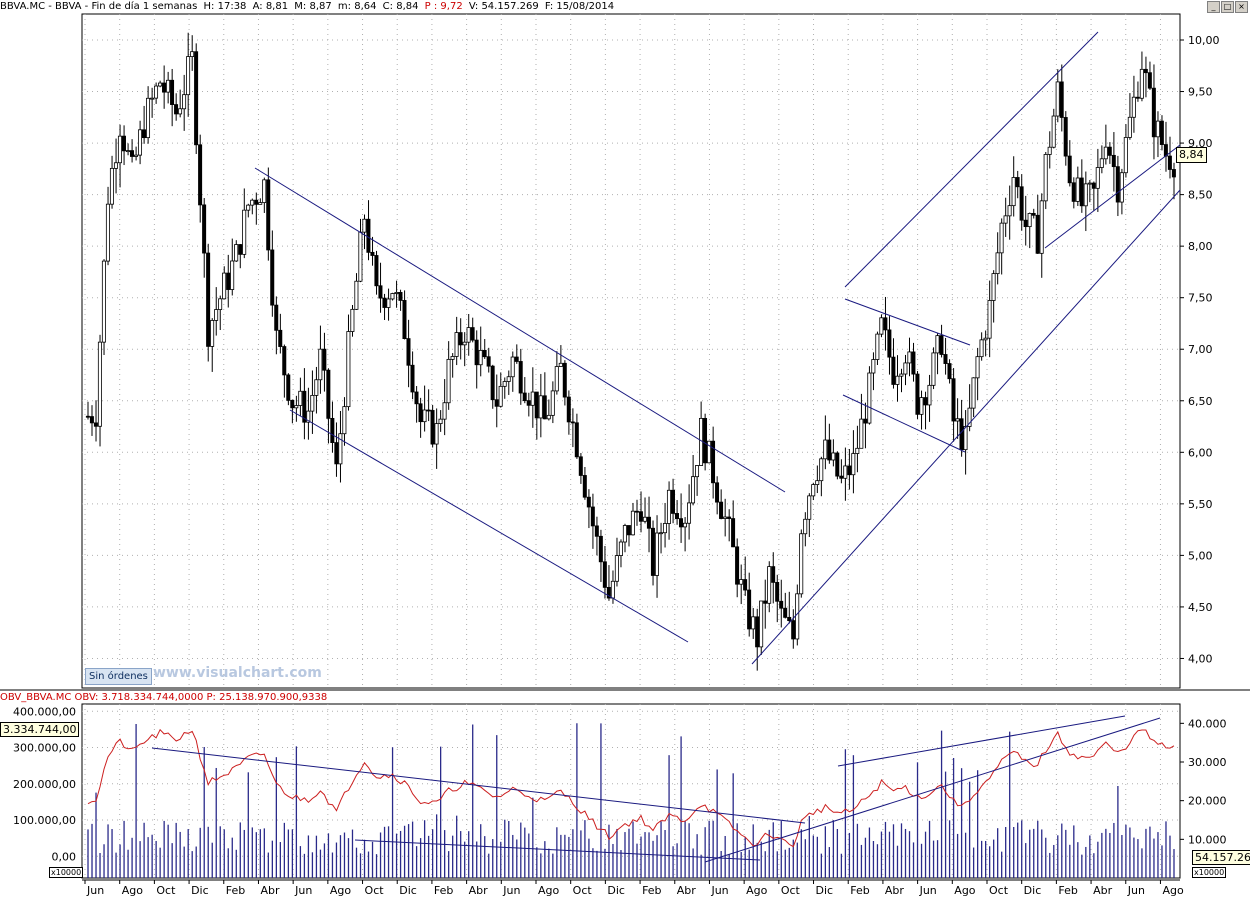  What do you see at coordinates (1112, 196) in the screenshot?
I see `price-trendline` at bounding box center [1112, 196].